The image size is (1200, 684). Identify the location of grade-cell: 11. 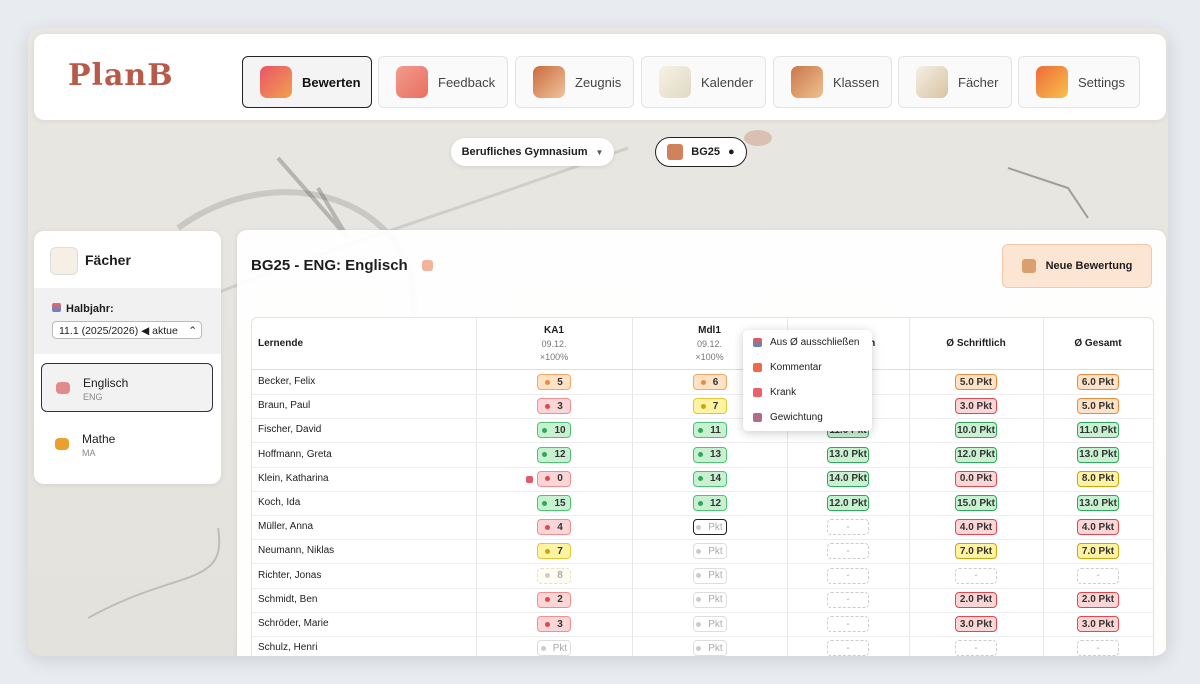
(709, 430).